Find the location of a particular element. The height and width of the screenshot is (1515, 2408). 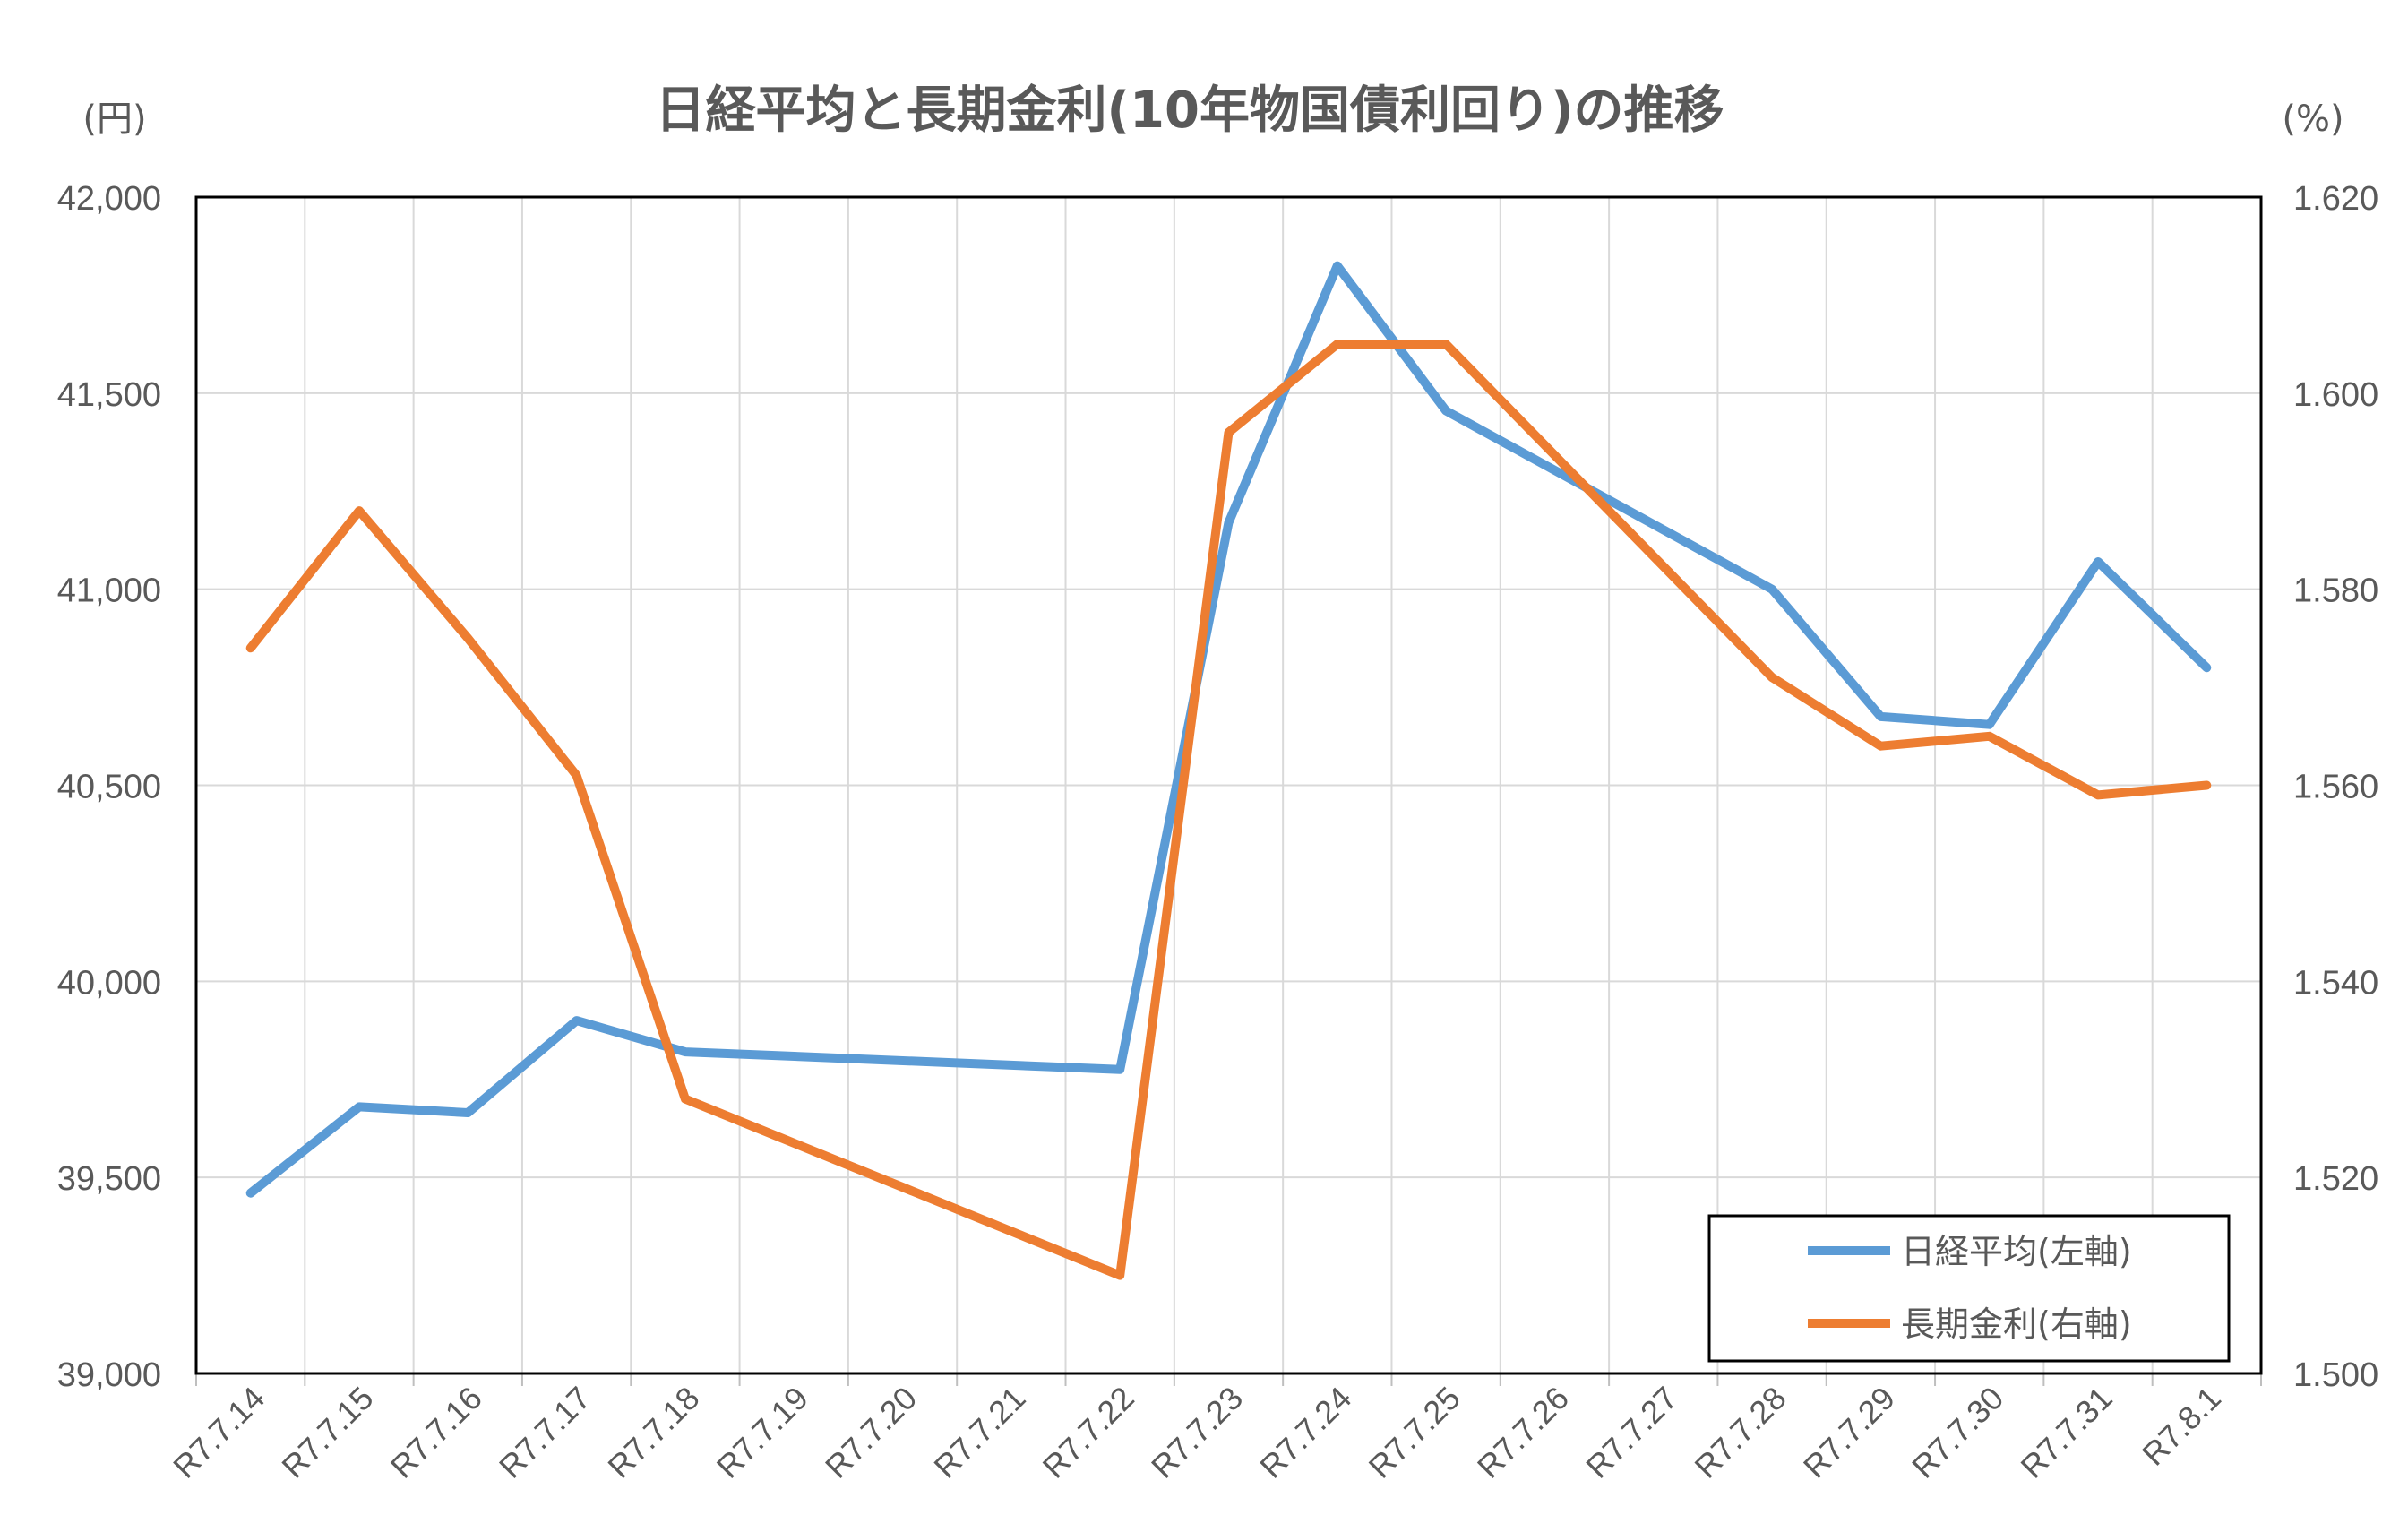

right-tick-label: 1.600 is located at coordinates (2335, 395).